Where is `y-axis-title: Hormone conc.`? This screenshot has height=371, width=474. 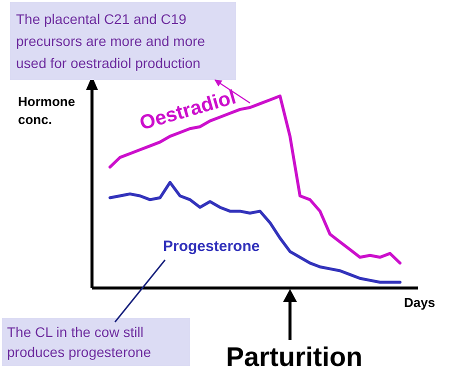 y-axis-title: Hormone conc. is located at coordinates (47, 110).